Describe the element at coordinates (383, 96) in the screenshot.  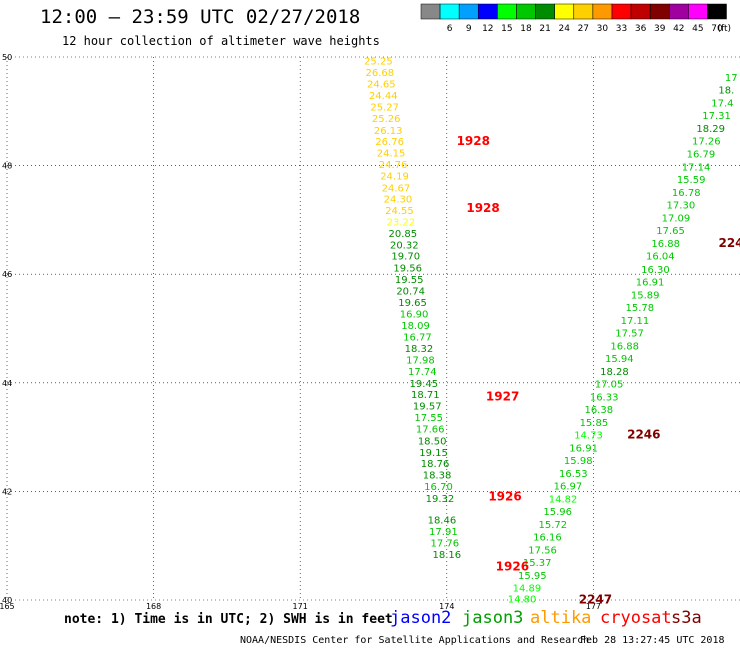
I see `swh-value-altika: 24.44` at that location.